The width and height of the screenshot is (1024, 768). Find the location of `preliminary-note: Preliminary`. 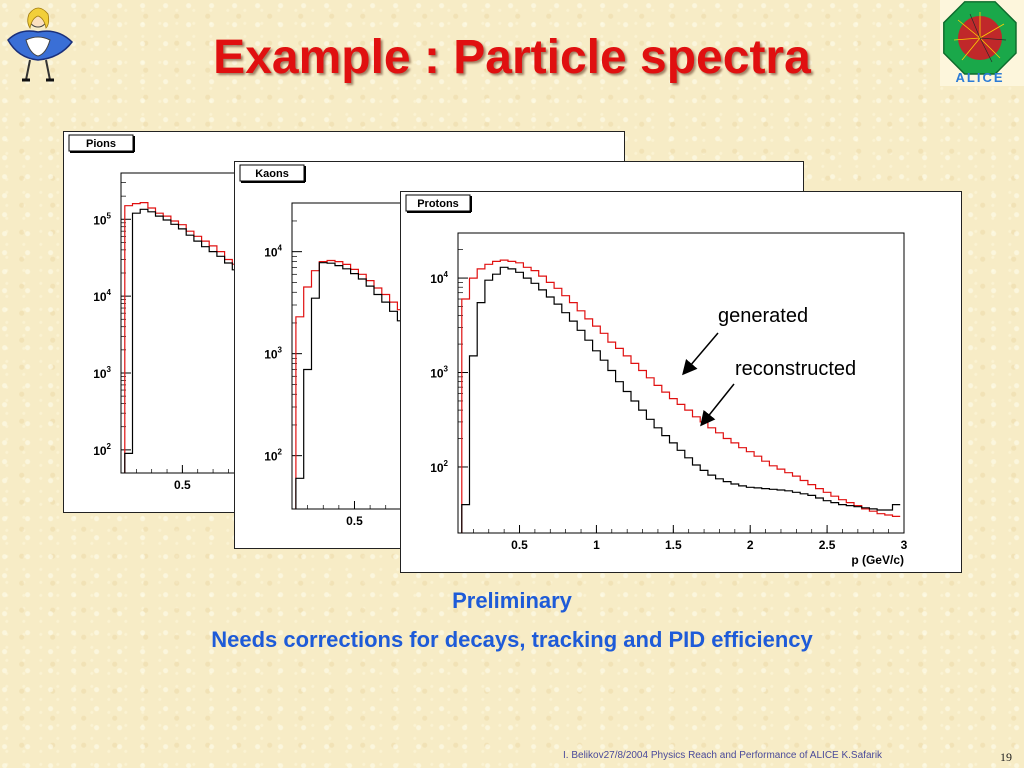

preliminary-note: Preliminary is located at coordinates (512, 600).